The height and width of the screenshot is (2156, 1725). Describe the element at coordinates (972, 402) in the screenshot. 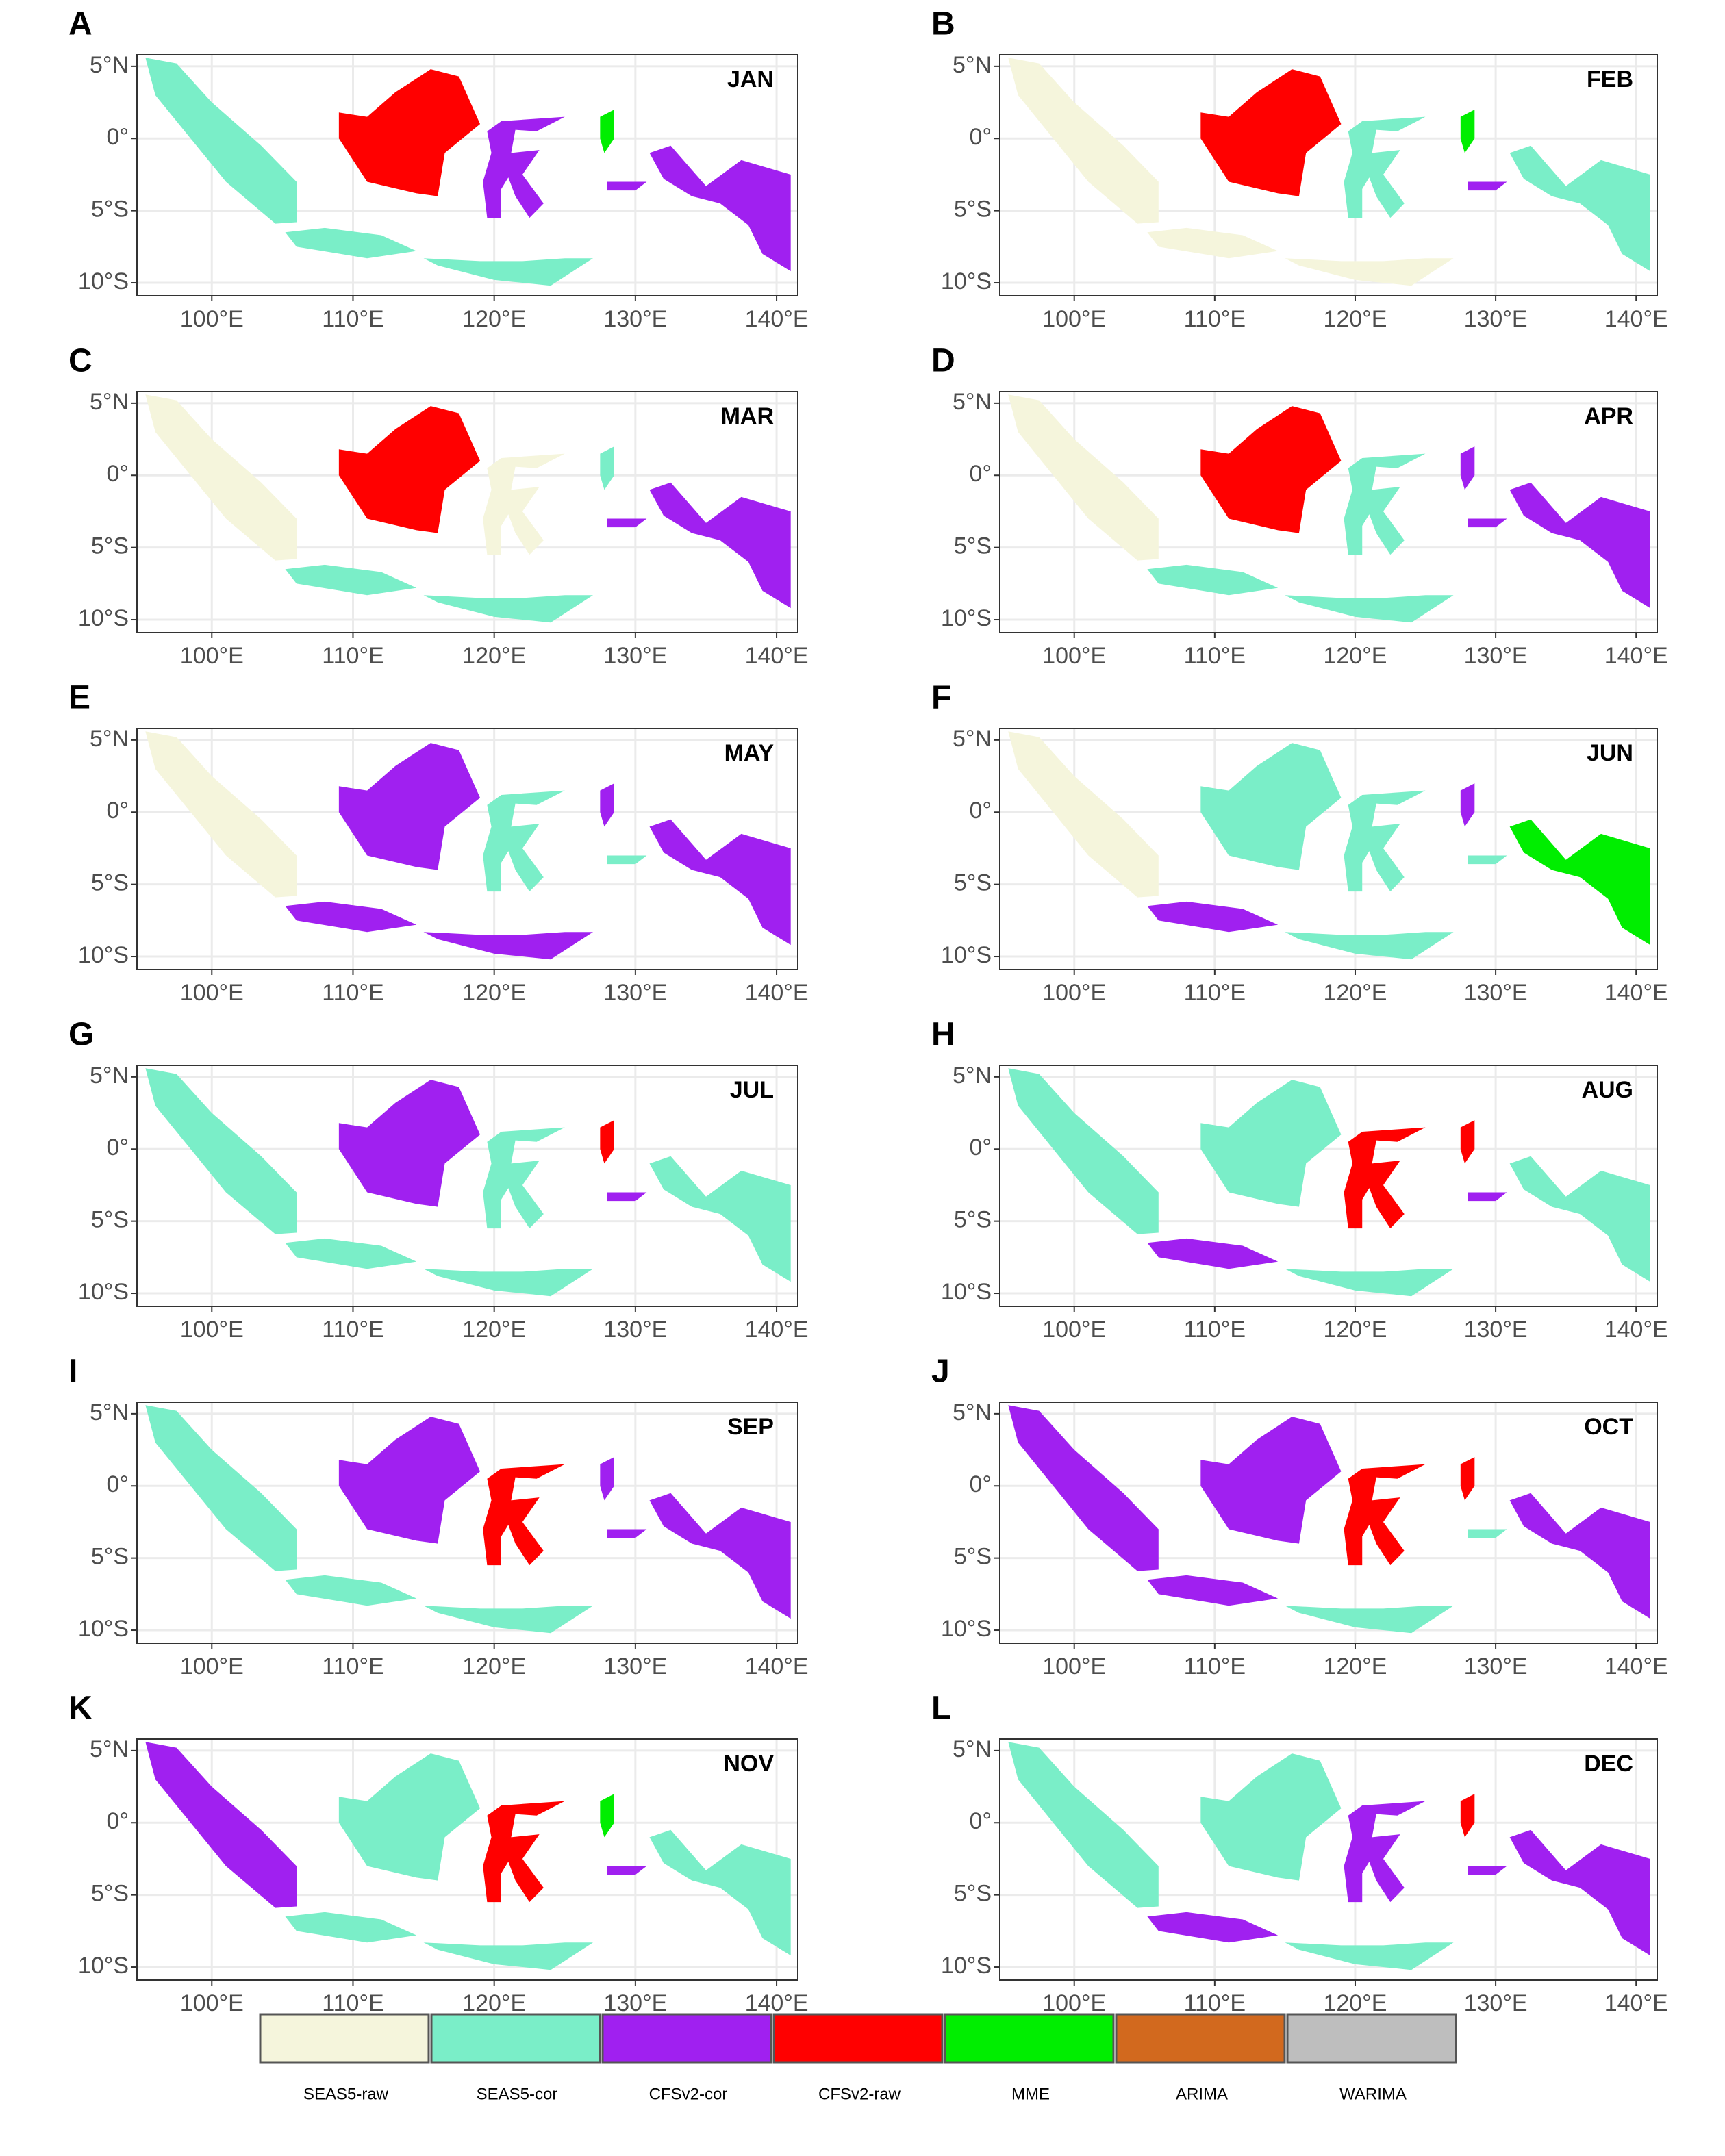

I see `y-tick-label: 5°N` at that location.